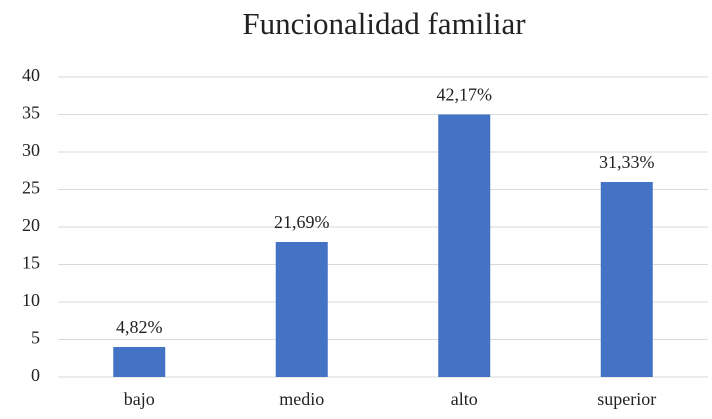 The width and height of the screenshot is (712, 419). I want to click on x-tick-label: bajo, so click(139, 399).